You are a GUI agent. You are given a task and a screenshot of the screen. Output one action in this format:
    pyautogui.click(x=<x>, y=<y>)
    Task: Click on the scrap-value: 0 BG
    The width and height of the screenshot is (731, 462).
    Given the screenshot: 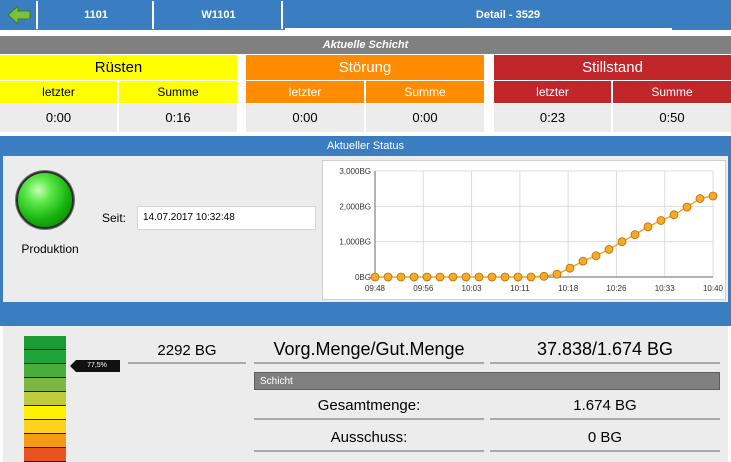 What is the action you would take?
    pyautogui.click(x=605, y=438)
    